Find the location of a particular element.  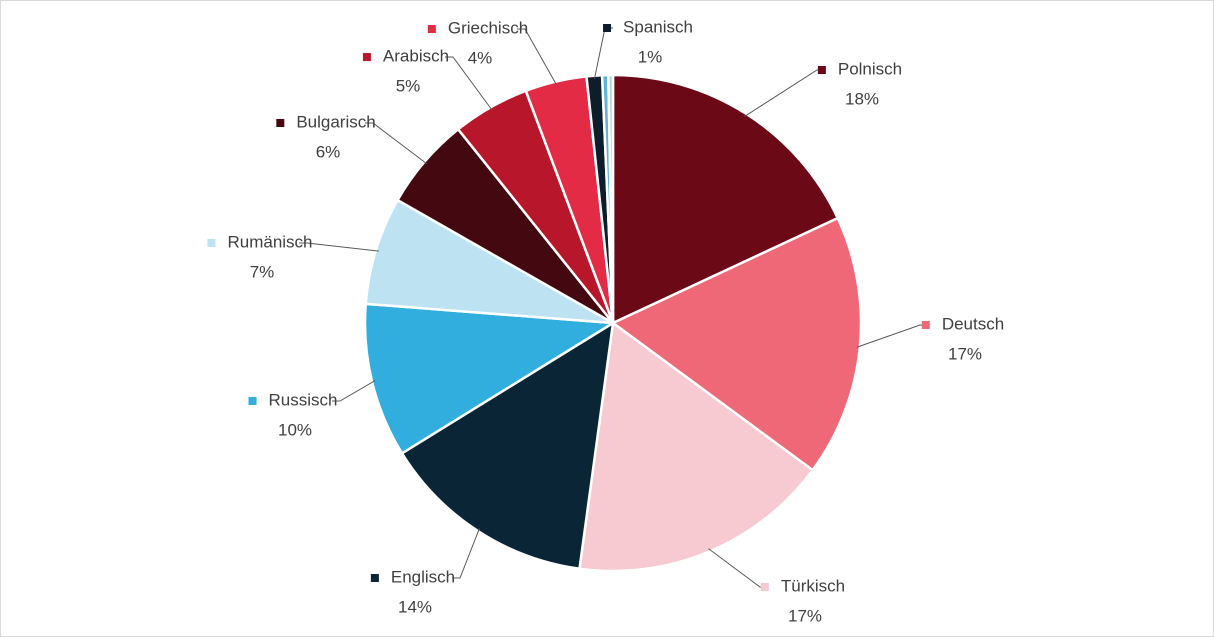

data-label-name: Bulgarisch is located at coordinates (335, 121).